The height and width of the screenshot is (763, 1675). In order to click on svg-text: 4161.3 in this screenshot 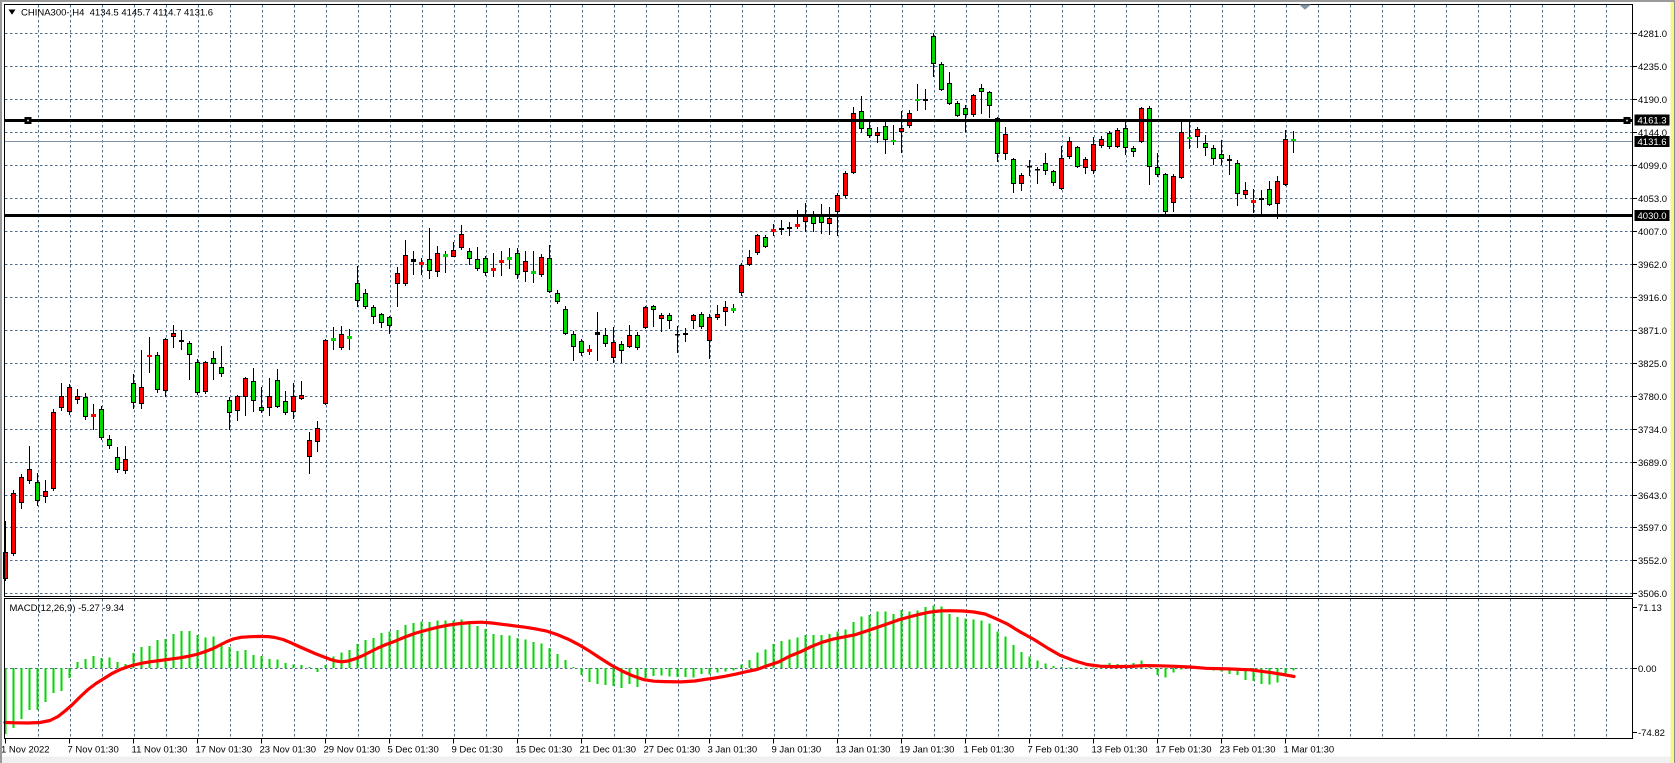, I will do `click(1652, 121)`.